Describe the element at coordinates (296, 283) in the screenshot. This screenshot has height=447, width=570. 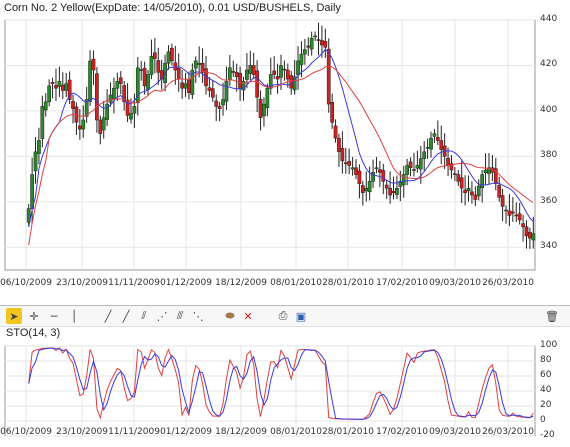
I see `price-x-tick-label: 08/01/2010` at that location.